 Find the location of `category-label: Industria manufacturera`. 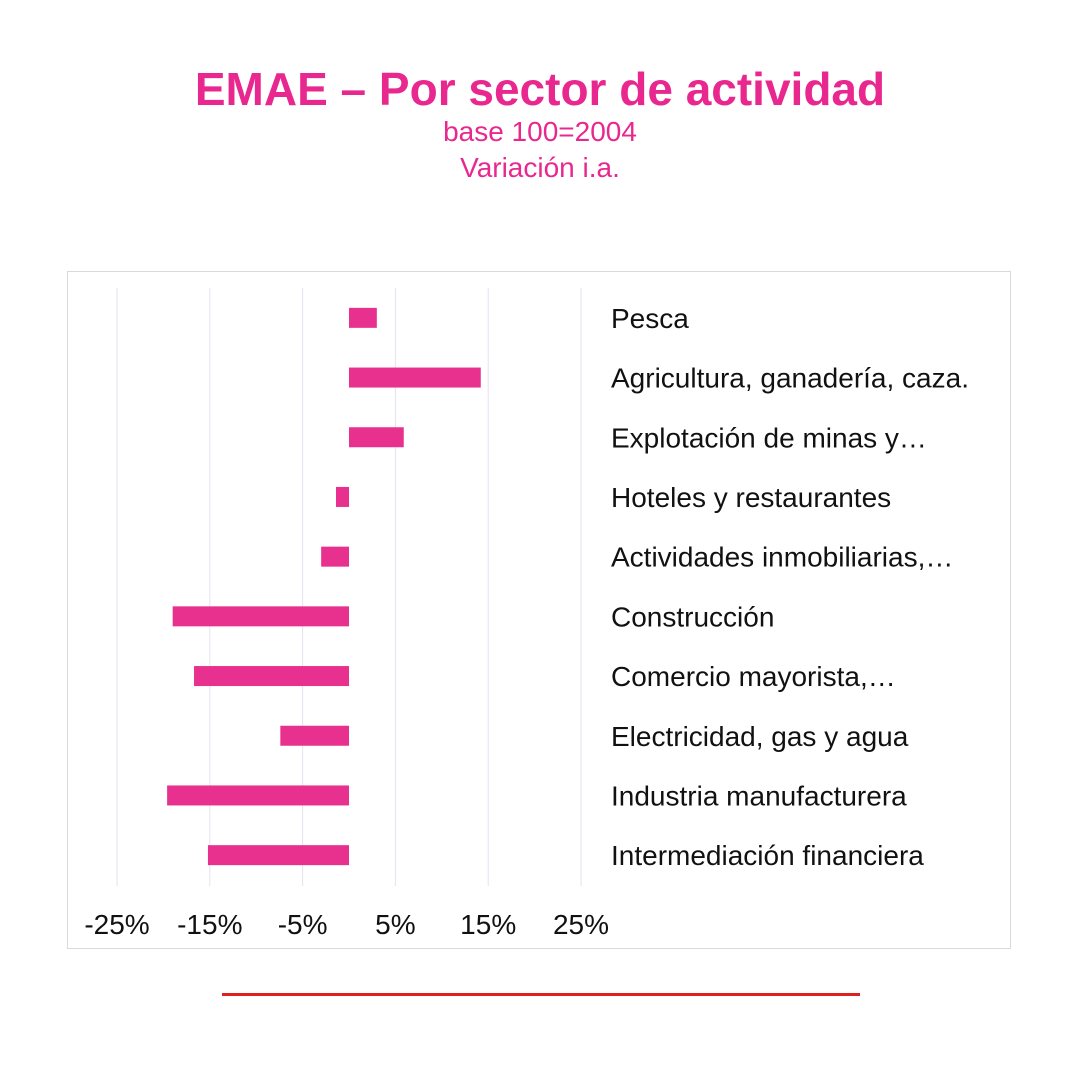

category-label: Industria manufacturera is located at coordinates (759, 795).